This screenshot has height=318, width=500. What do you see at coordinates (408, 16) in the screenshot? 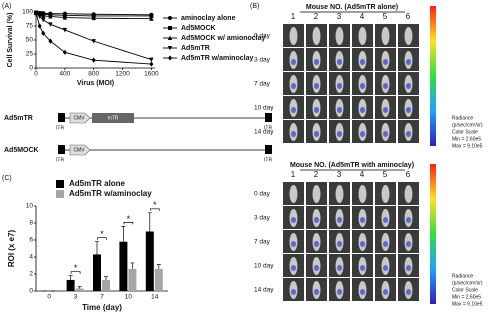
I see `column-label: 6` at bounding box center [408, 16].